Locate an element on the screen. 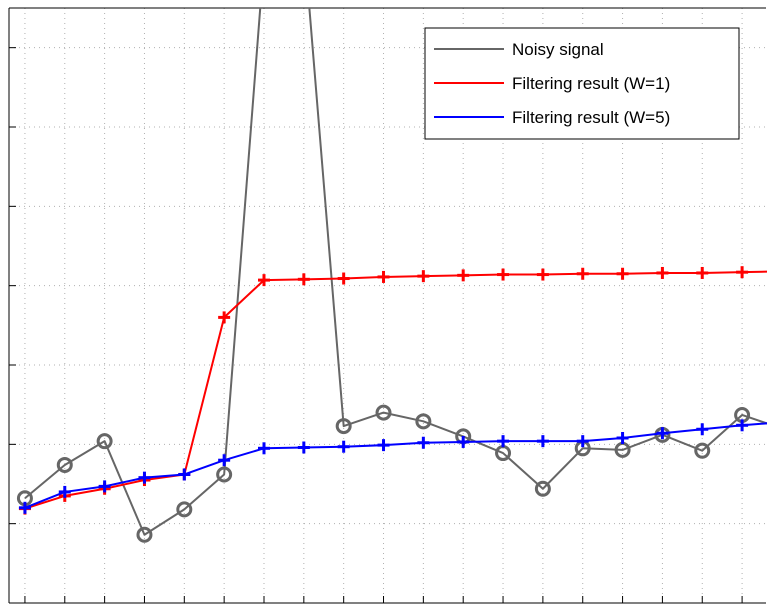 This screenshot has height=607, width=767. legend-label-w5: Filtering result (W=5) is located at coordinates (591, 117).